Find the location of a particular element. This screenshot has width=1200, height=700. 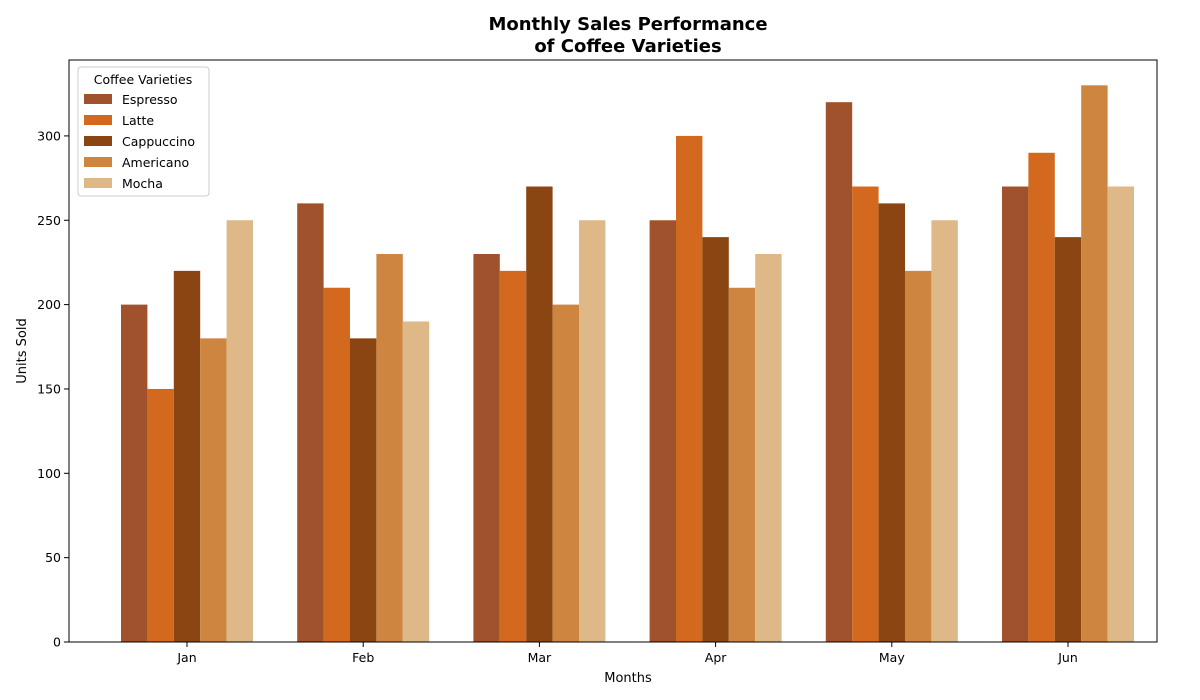

legend-title: Coffee Varieties is located at coordinates (143, 79).